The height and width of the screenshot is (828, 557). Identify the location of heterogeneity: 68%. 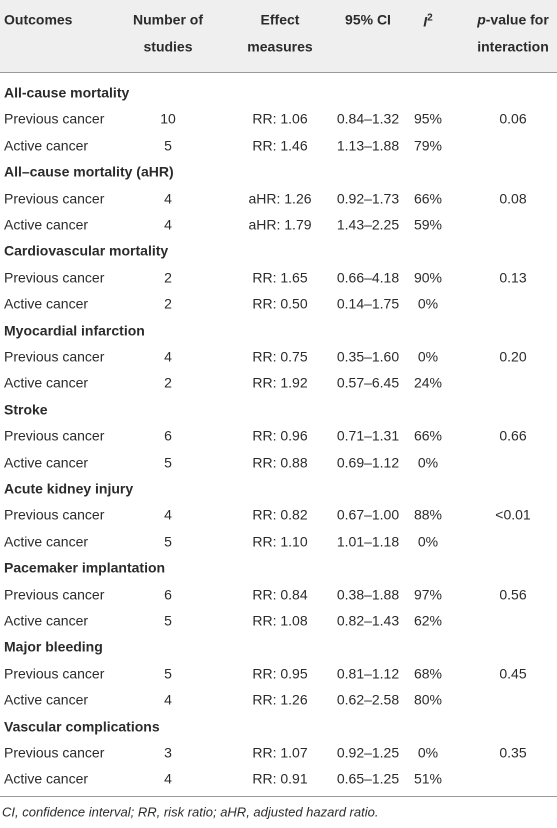
(428, 673).